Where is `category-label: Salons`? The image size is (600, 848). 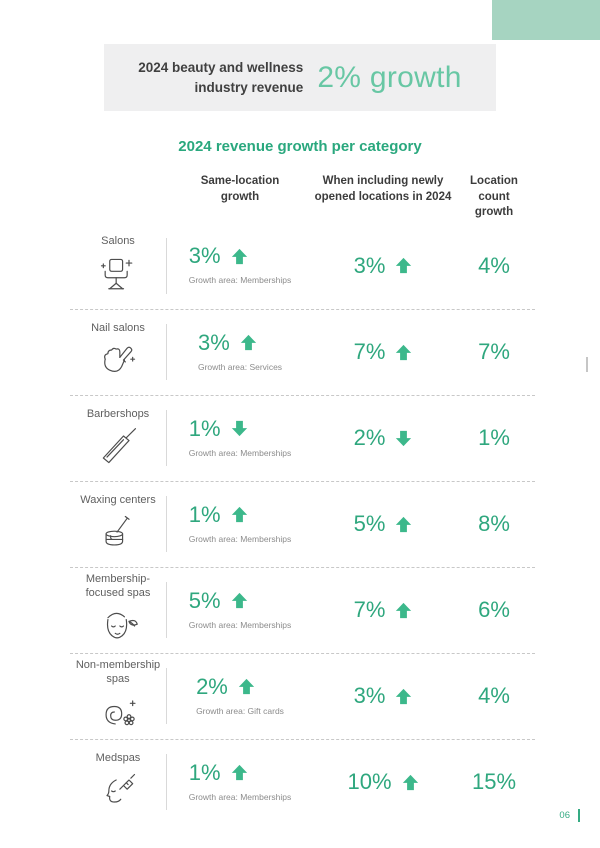 category-label: Salons is located at coordinates (118, 241).